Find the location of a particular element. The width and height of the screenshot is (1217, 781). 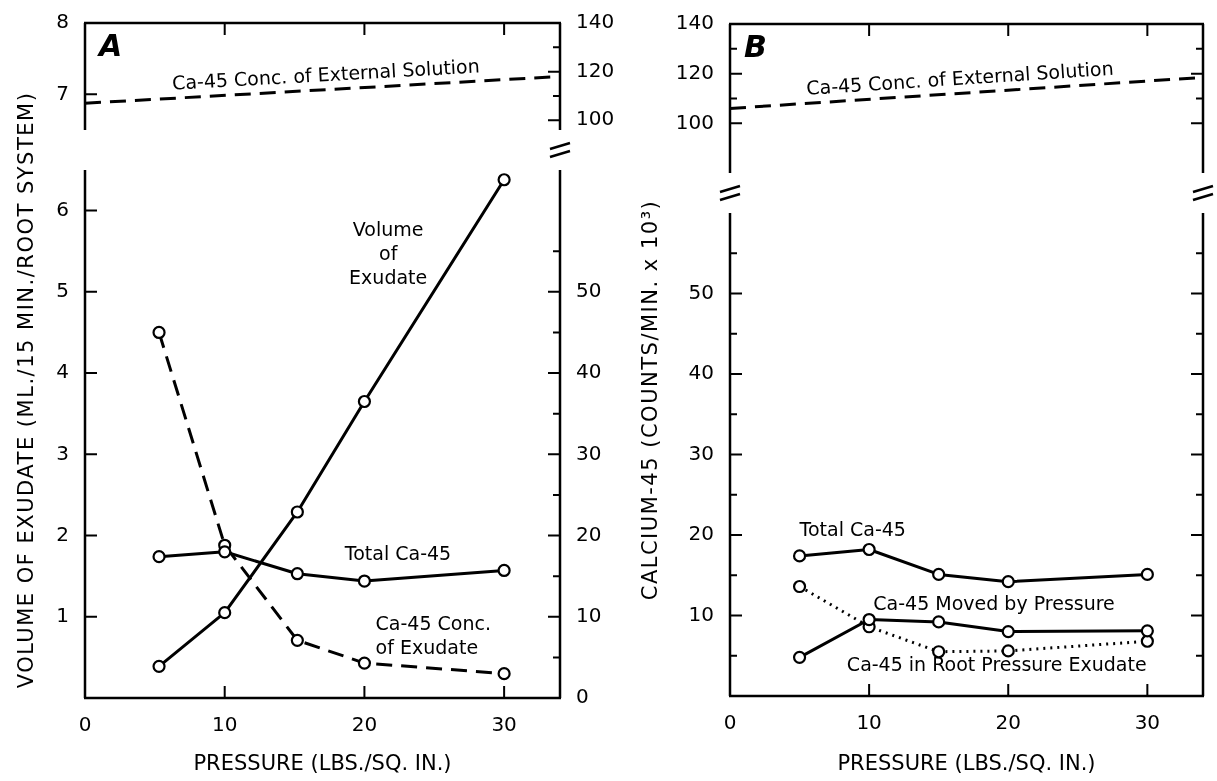

y-tick-label: 3 is located at coordinates (62, 452).